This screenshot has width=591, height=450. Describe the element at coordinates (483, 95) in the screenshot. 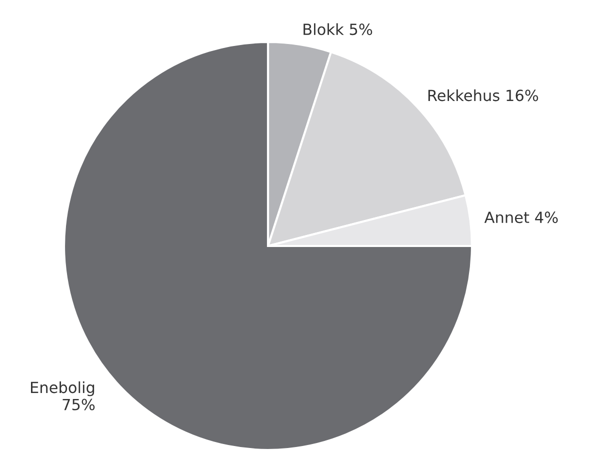

I see `slice-label: Rekkehus 16%` at that location.